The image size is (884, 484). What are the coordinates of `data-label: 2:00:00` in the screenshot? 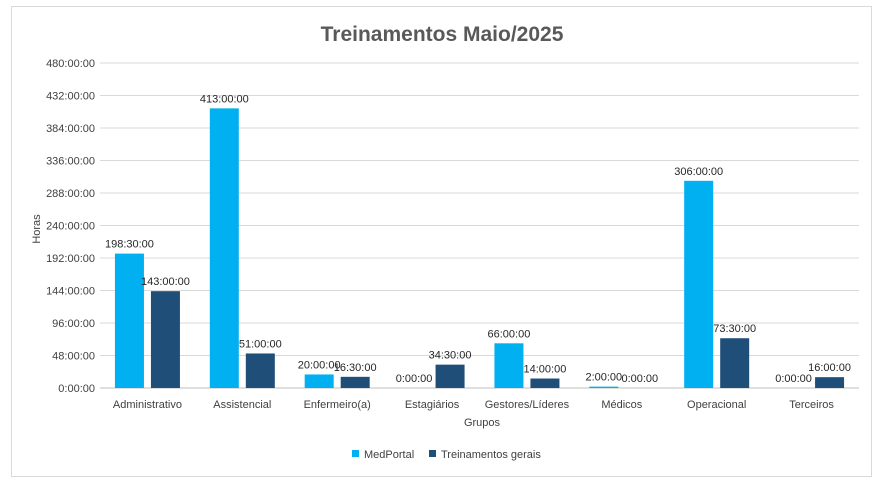 It's located at (603, 378).